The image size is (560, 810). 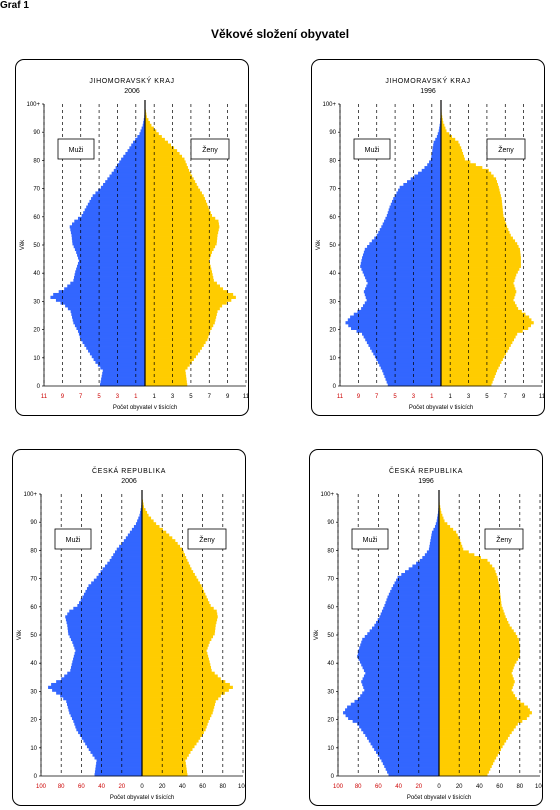 What do you see at coordinates (36, 331) in the screenshot?
I see `chart-0-ytick-label: 20` at bounding box center [36, 331].